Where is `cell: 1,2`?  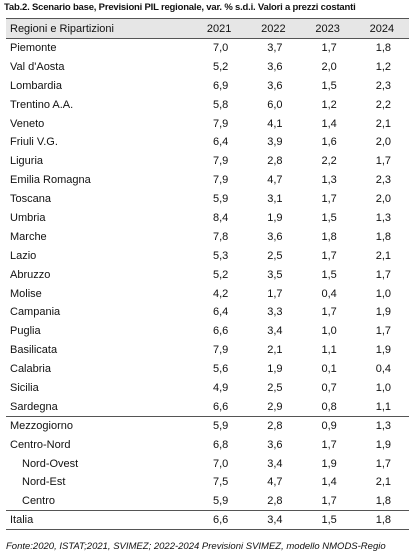
cell: 1,2 is located at coordinates (383, 66).